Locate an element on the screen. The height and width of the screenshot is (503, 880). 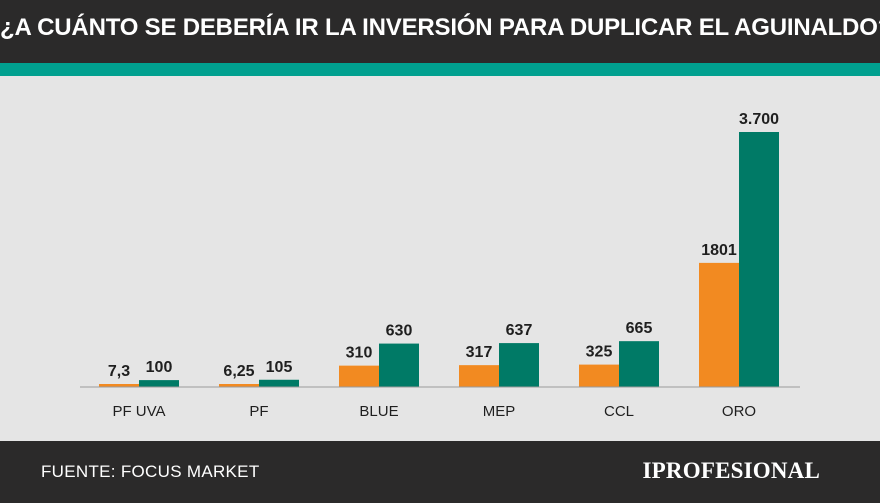
value-label-actual-pf-uva: 7,3 is located at coordinates (119, 371).